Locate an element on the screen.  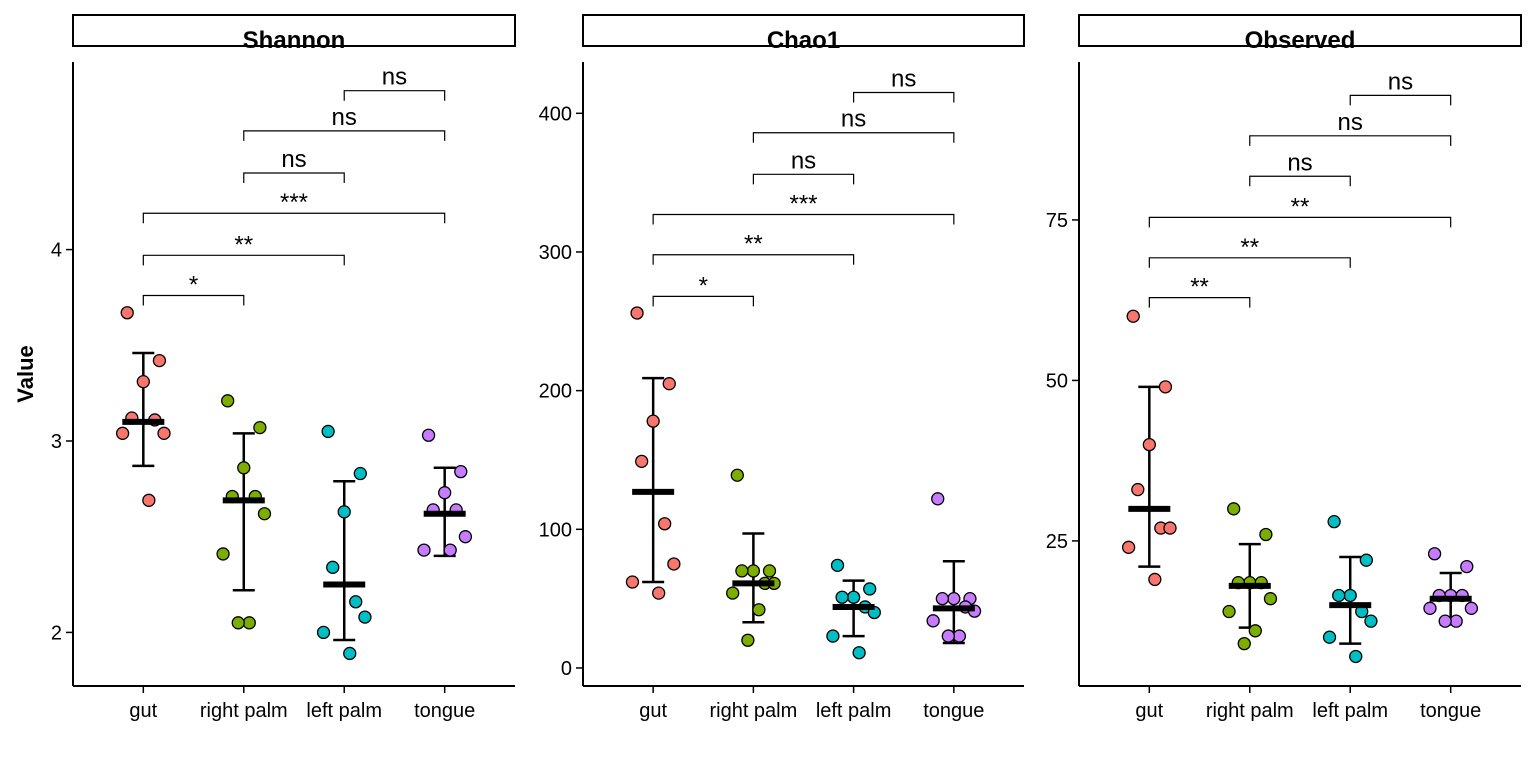
y-tick-label: 300 is located at coordinates (555, 253).